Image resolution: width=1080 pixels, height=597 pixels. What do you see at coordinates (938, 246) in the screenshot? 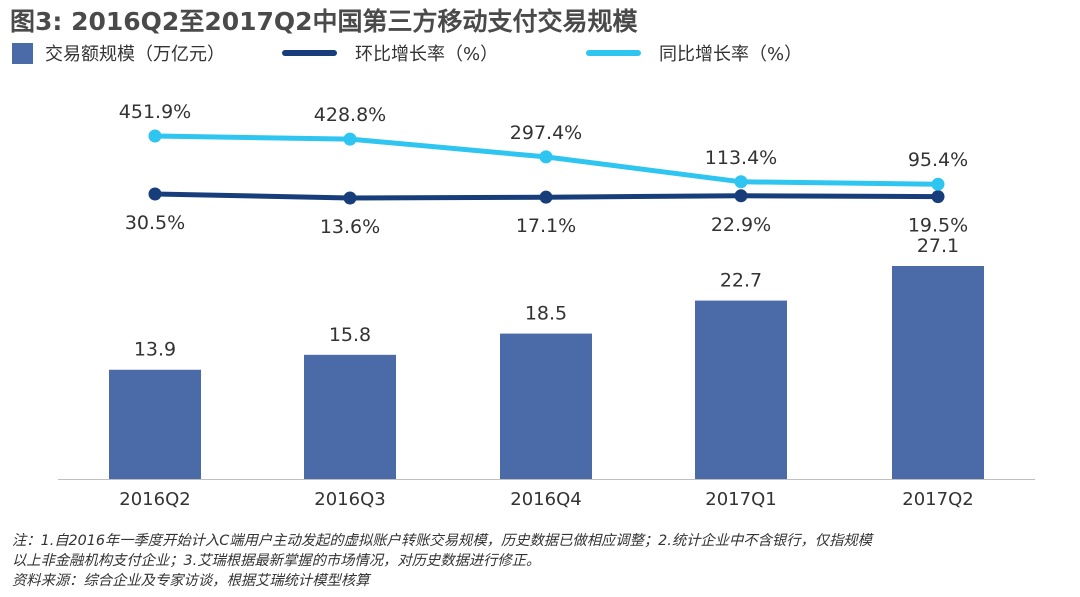
I see `bar-label-2017Q2: 27.1` at bounding box center [938, 246].